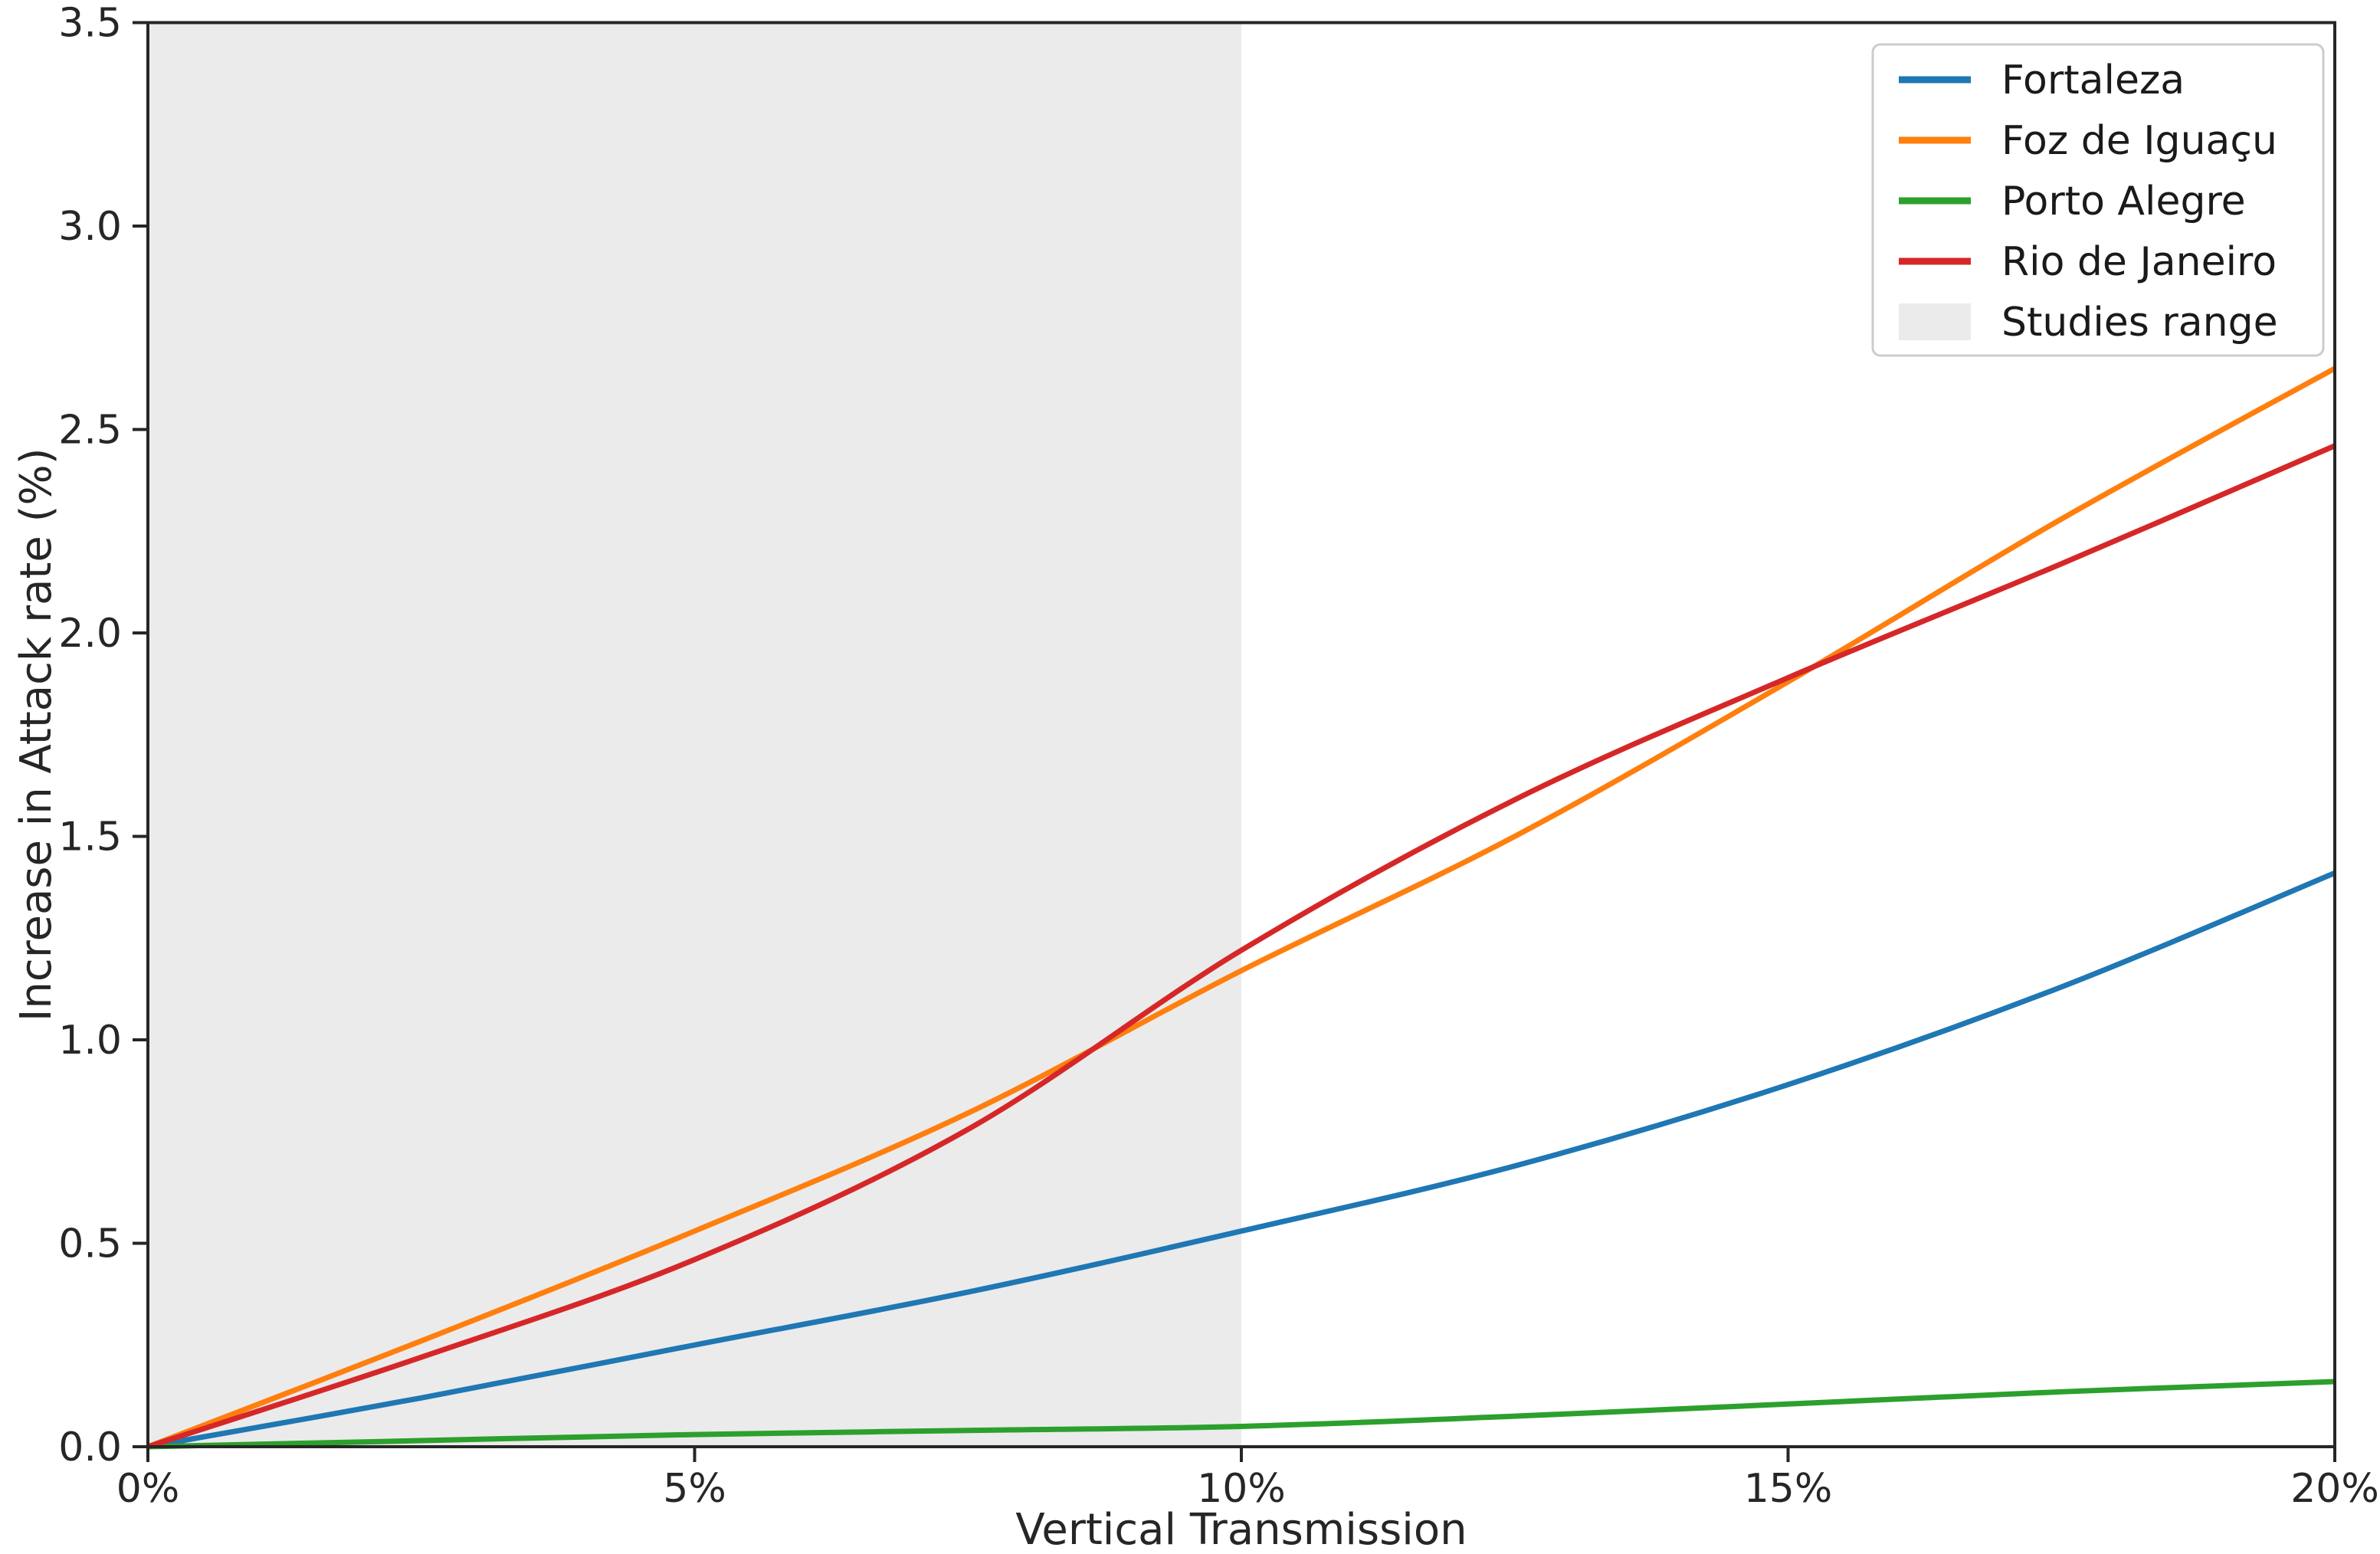 The height and width of the screenshot is (1554, 2380). I want to click on y-tick-label: 2.5, so click(90, 431).